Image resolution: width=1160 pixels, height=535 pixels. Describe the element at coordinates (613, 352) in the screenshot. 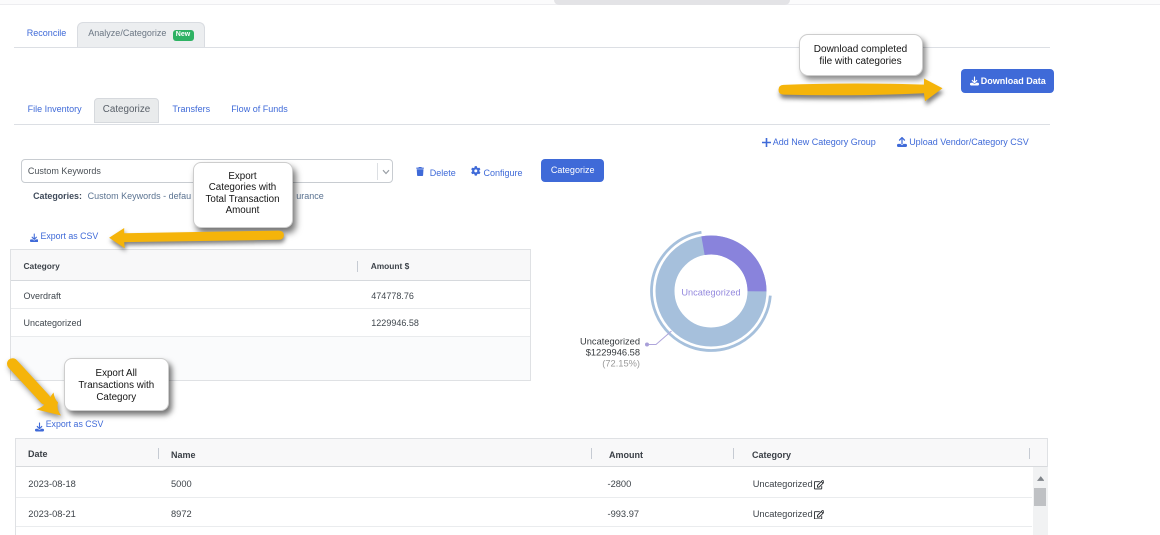

I see `svg-text: $1229946.58` at that location.